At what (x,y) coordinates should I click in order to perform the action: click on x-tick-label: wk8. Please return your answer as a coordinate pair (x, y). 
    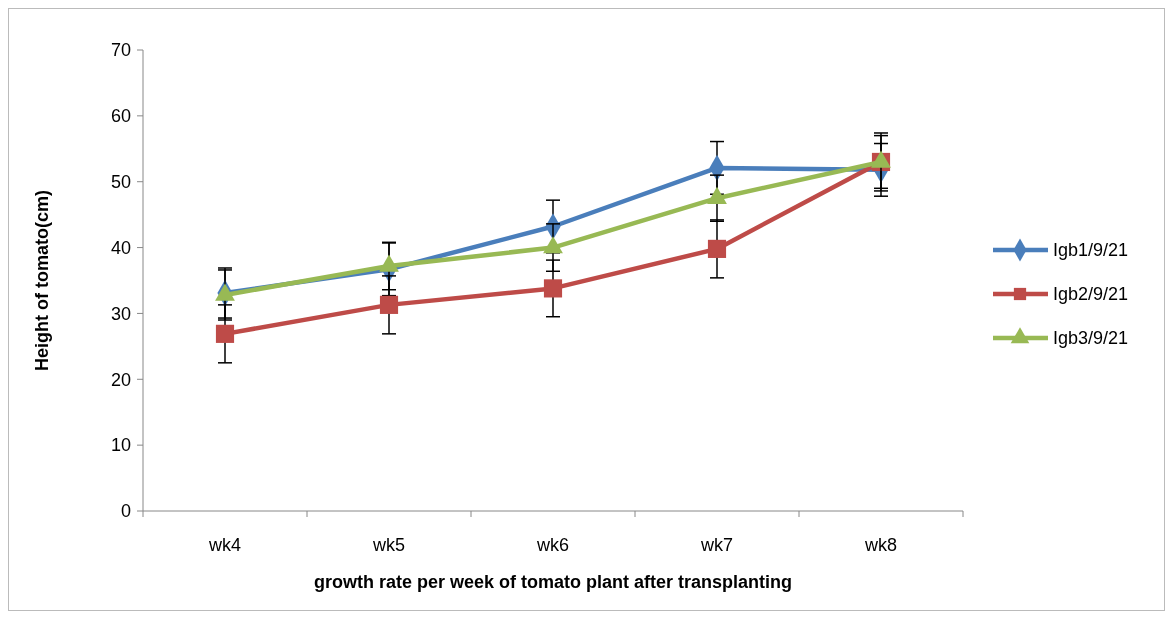
    Looking at the image, I should click on (880, 545).